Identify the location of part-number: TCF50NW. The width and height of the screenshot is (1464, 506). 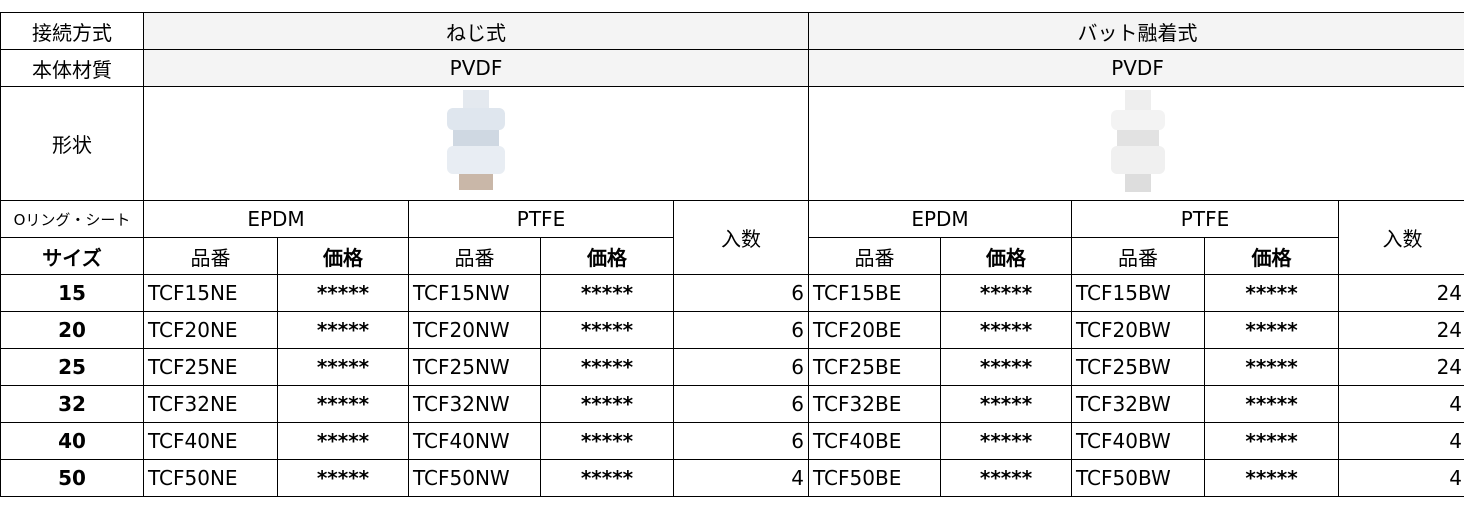
(474, 478).